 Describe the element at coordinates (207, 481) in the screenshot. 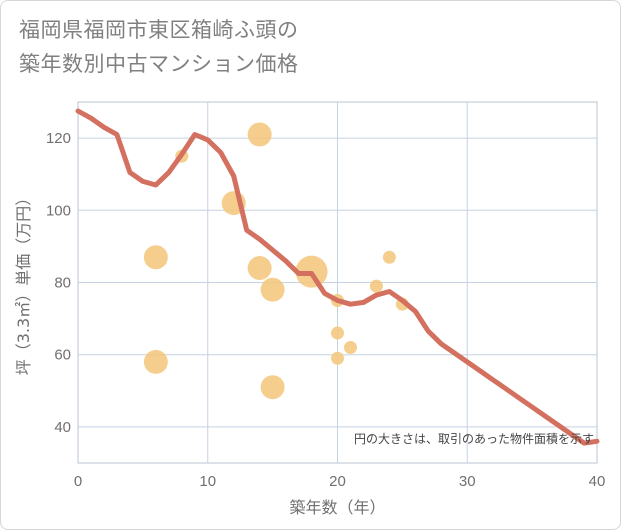

I see `x-tick-label: 10` at that location.